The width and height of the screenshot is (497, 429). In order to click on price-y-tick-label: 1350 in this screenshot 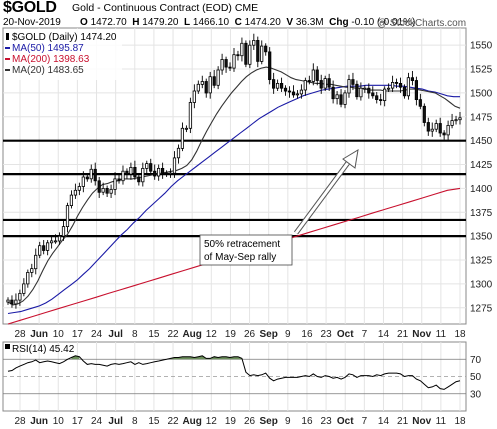, I will do `click(481, 237)`.